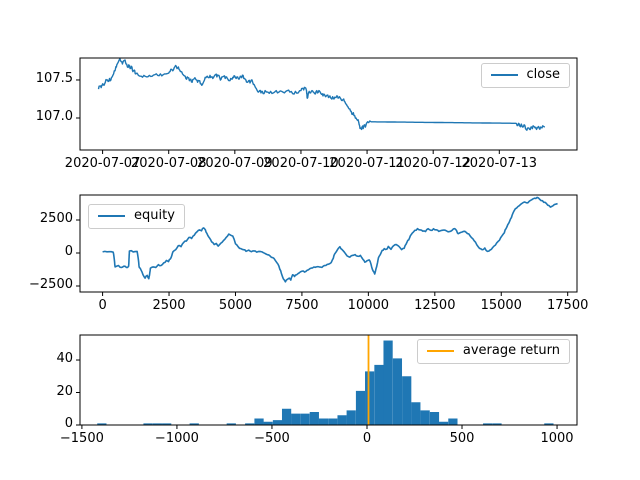  What do you see at coordinates (525, 75) in the screenshot?
I see `legend-close: close` at bounding box center [525, 75].